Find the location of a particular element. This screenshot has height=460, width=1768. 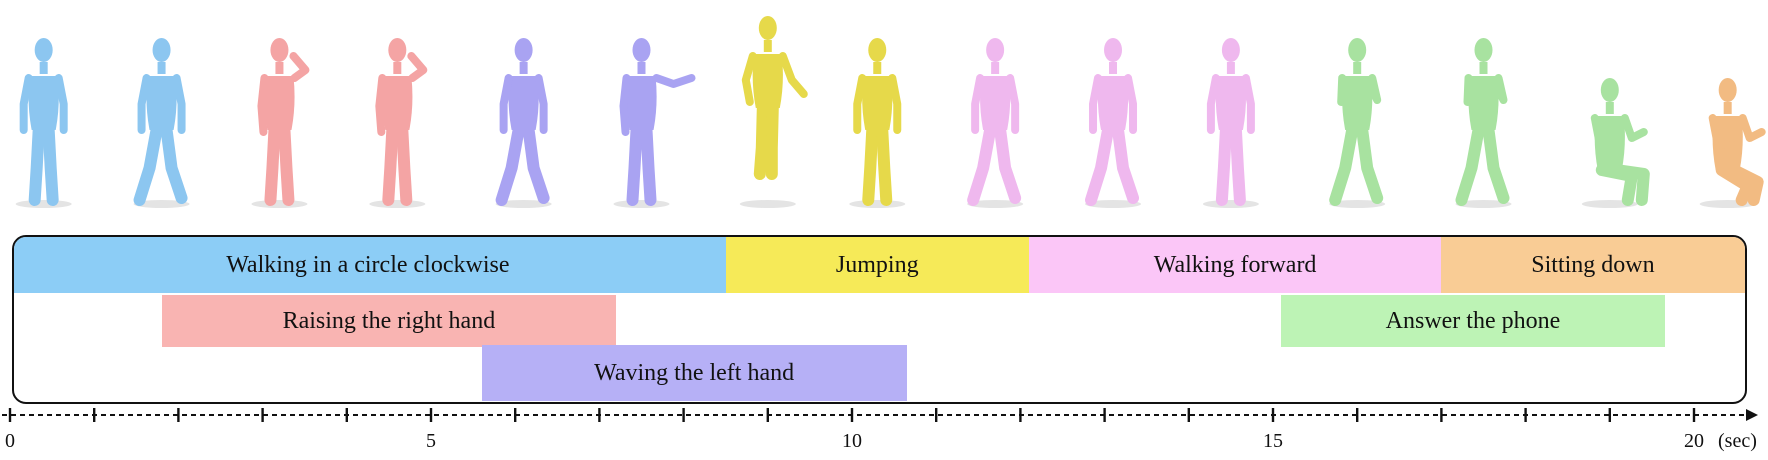

tick-label: 5 is located at coordinates (431, 441).